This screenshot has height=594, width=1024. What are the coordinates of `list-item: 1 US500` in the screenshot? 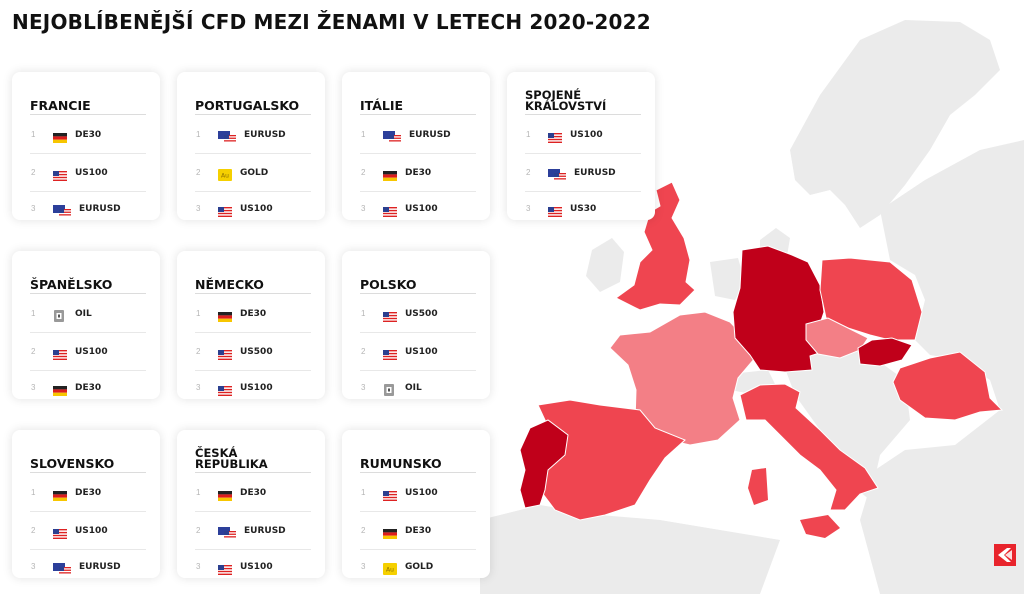 It's located at (418, 314).